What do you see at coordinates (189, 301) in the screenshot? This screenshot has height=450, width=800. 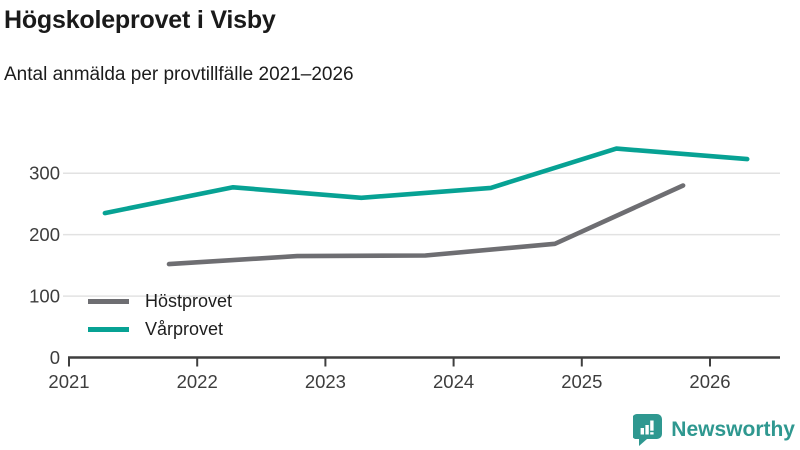 I see `legend-label-hostprovet: Höstprovet` at bounding box center [189, 301].